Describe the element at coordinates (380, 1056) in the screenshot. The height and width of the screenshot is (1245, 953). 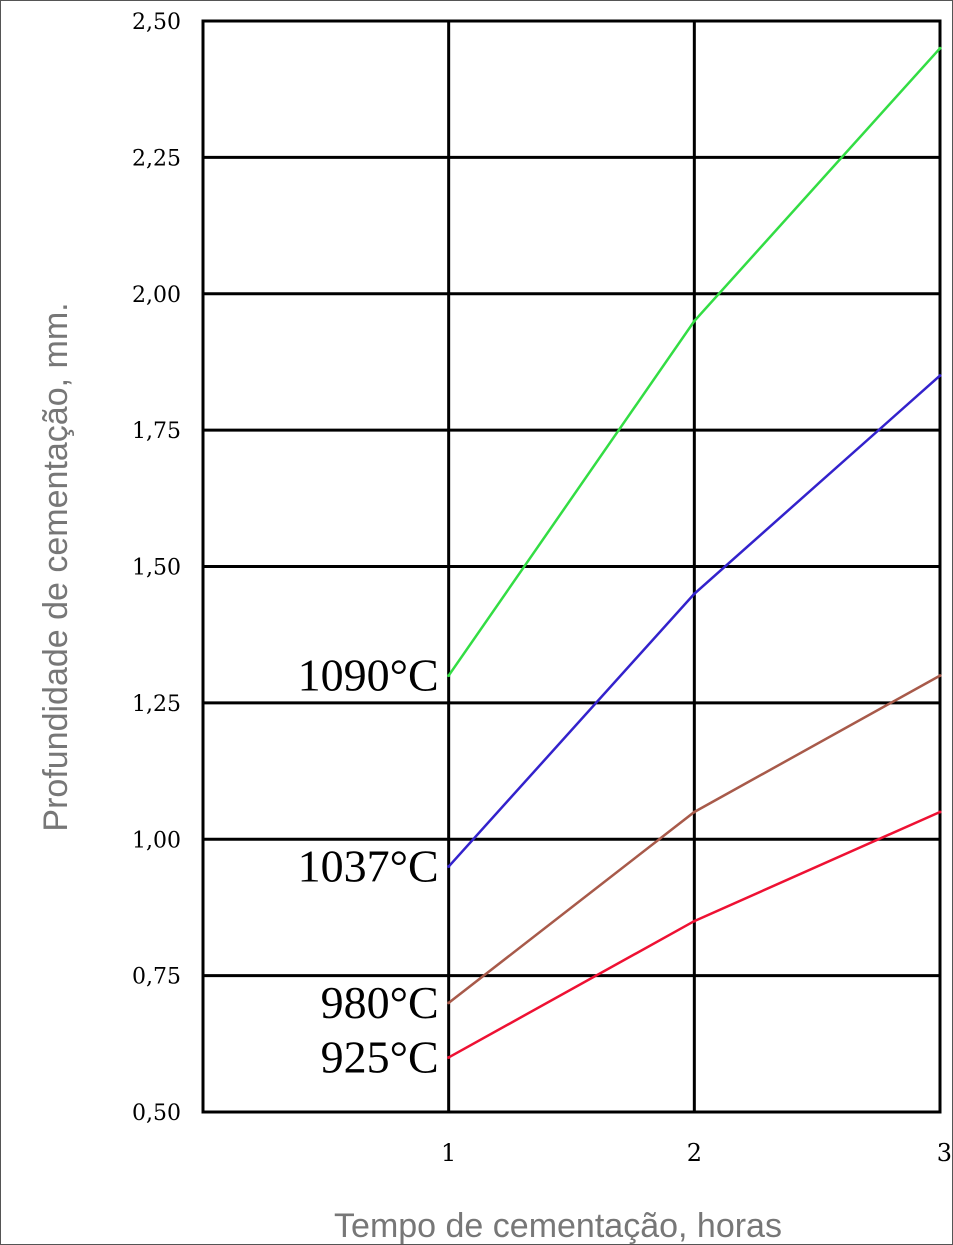
I see `series-label: 925°C` at that location.